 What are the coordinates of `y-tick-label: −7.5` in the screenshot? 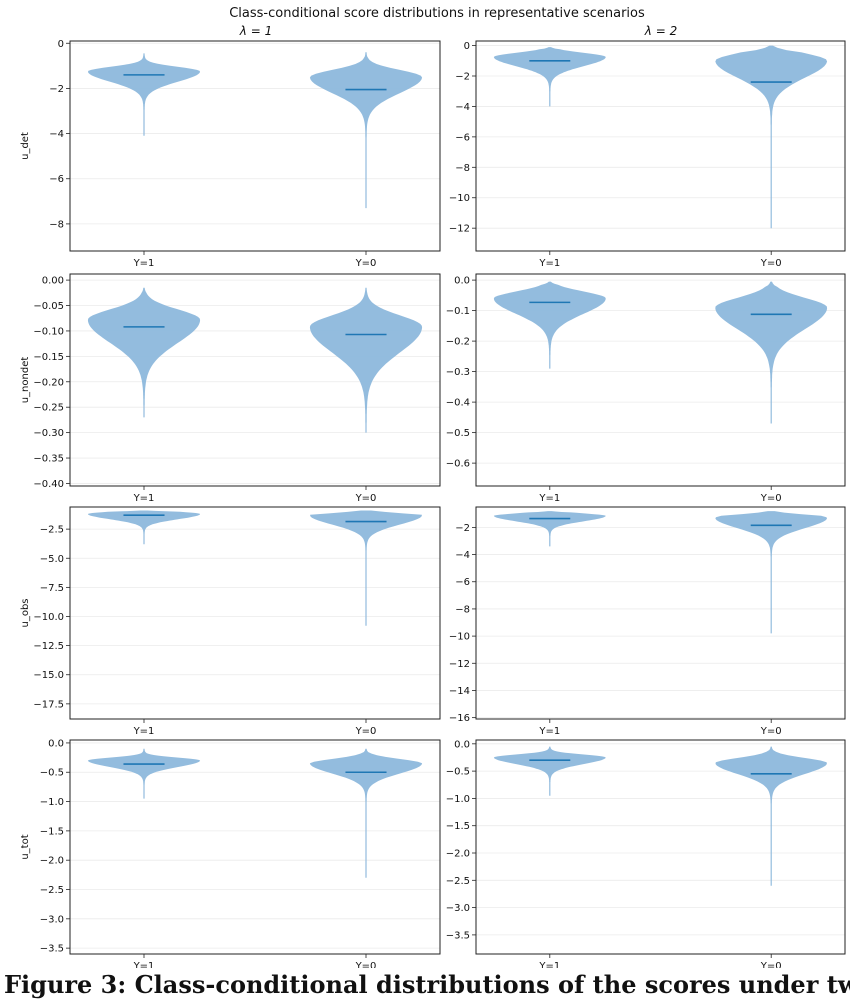 It's located at (52, 588).